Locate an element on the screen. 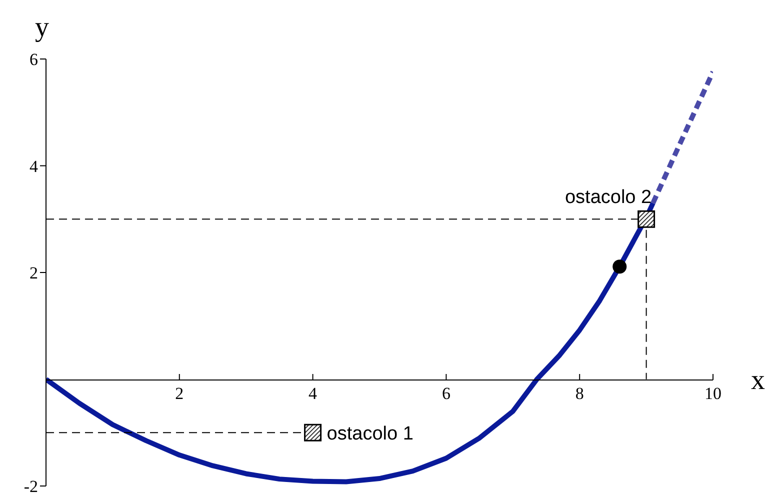  x-tick-label: 2 is located at coordinates (179, 393).